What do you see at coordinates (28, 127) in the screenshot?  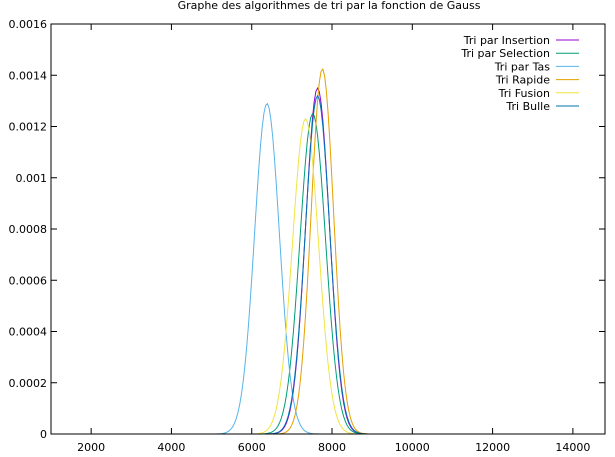 I see `y-tick-label: 0.0012` at bounding box center [28, 127].